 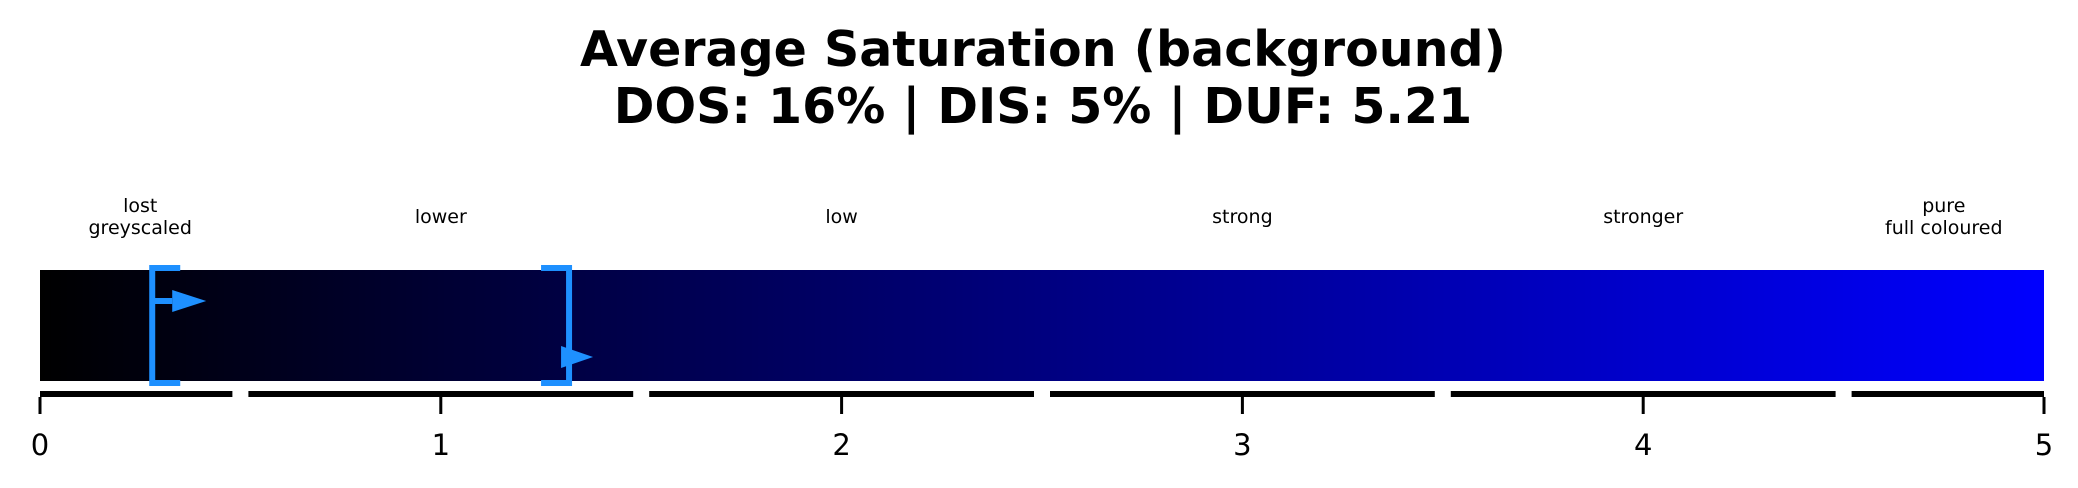 I want to click on category-label: stronger, so click(x=1643, y=217).